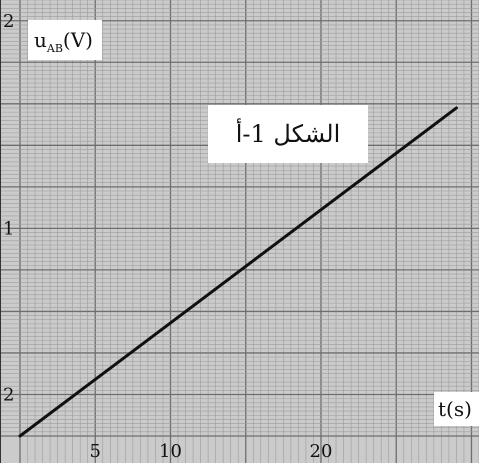  I want to click on x-tick-label: 5, so click(95, 451).